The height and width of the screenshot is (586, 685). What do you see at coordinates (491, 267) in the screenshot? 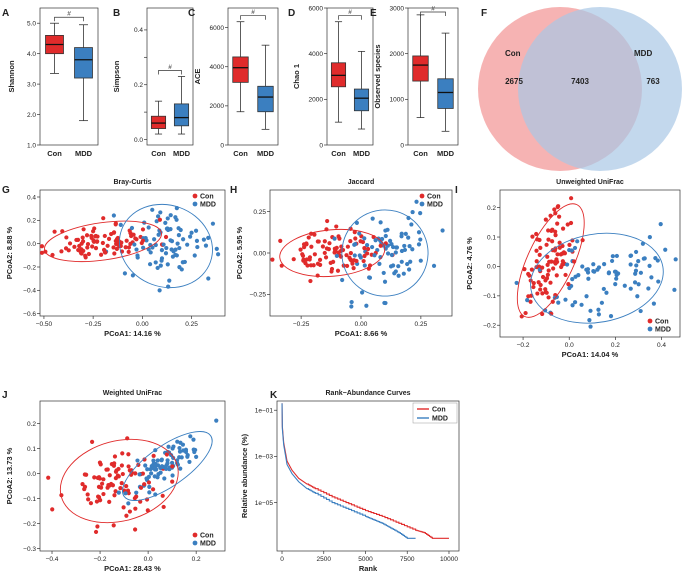
I see `y-tick-label-I: 0.0` at bounding box center [491, 267].